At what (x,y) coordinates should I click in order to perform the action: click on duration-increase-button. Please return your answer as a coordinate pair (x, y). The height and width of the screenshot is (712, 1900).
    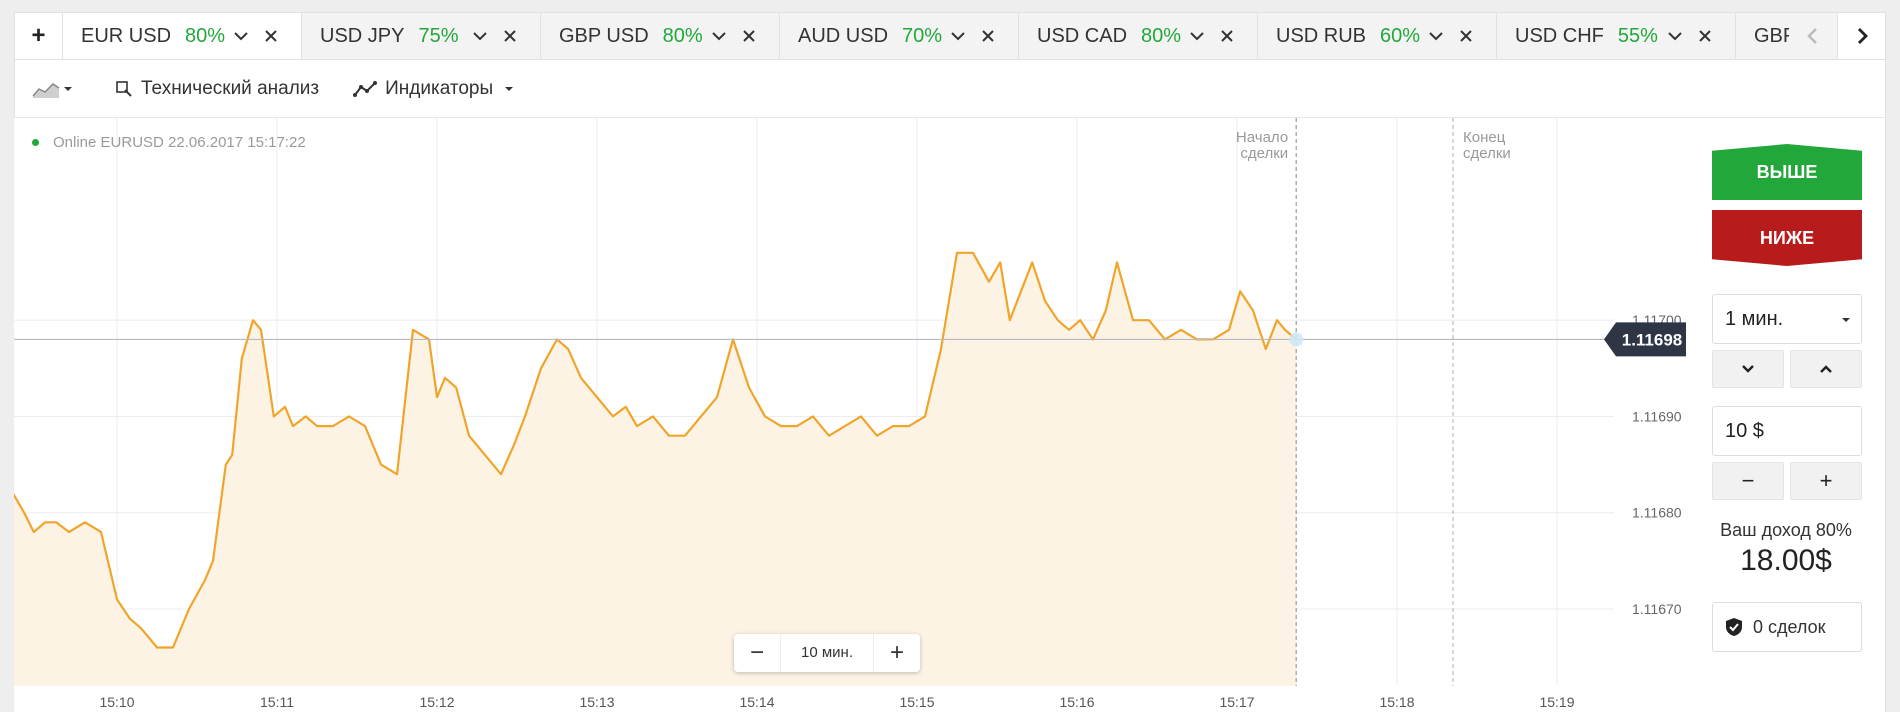
    Looking at the image, I should click on (1826, 369).